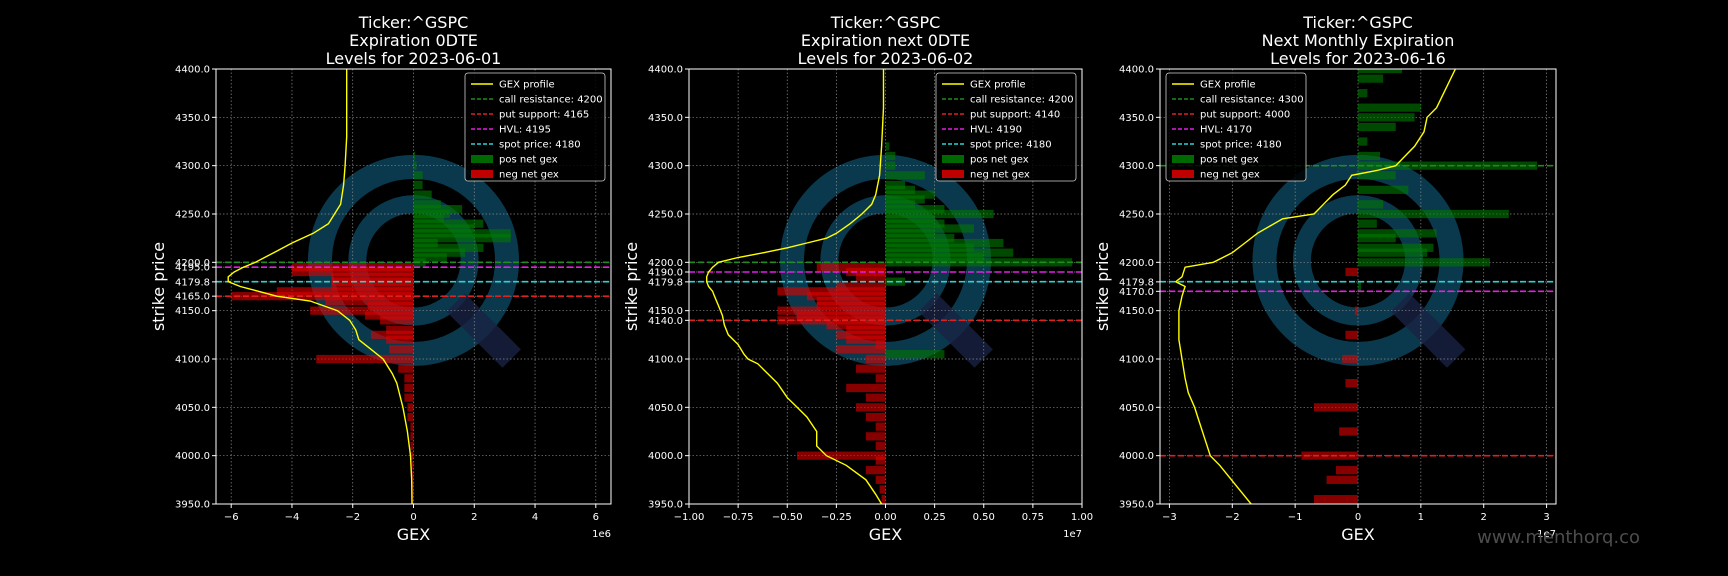 This screenshot has height=576, width=1728. What do you see at coordinates (192, 70) in the screenshot?
I see `y-tick-label: 4400.0` at bounding box center [192, 70].